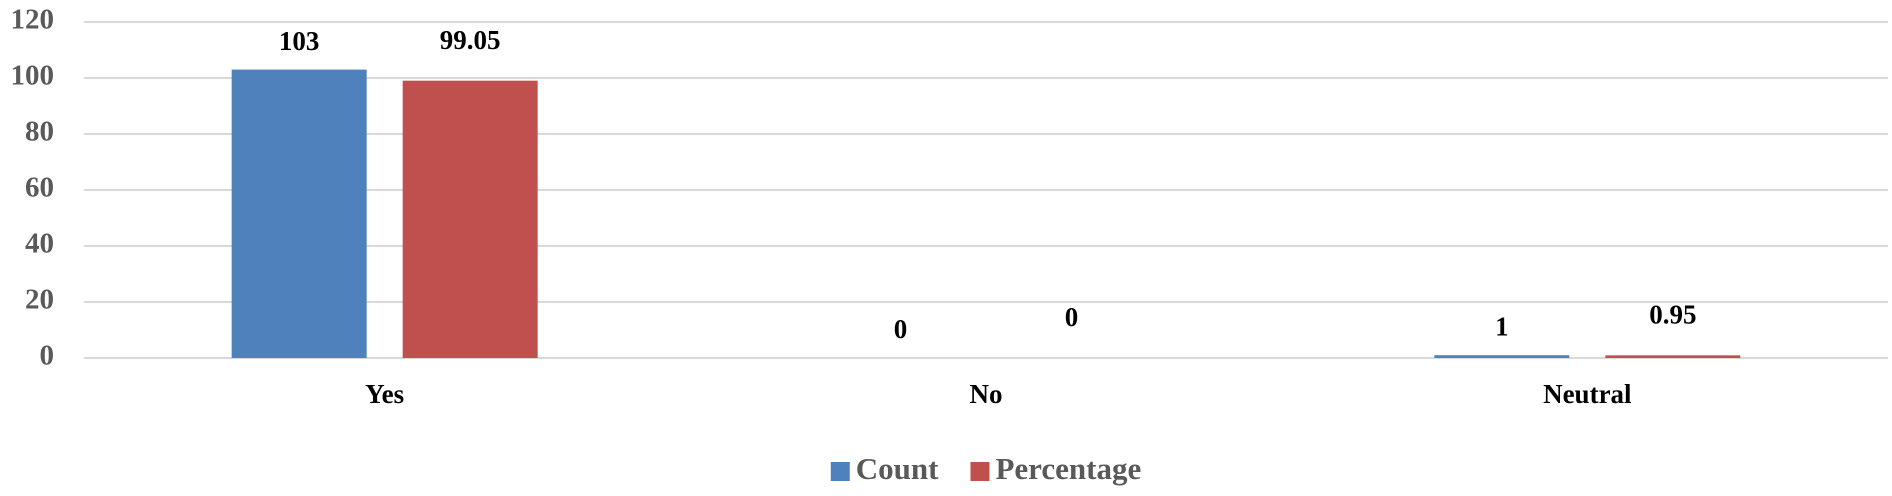 This screenshot has height=496, width=1892. I want to click on x-tick-label: Yes, so click(384, 394).